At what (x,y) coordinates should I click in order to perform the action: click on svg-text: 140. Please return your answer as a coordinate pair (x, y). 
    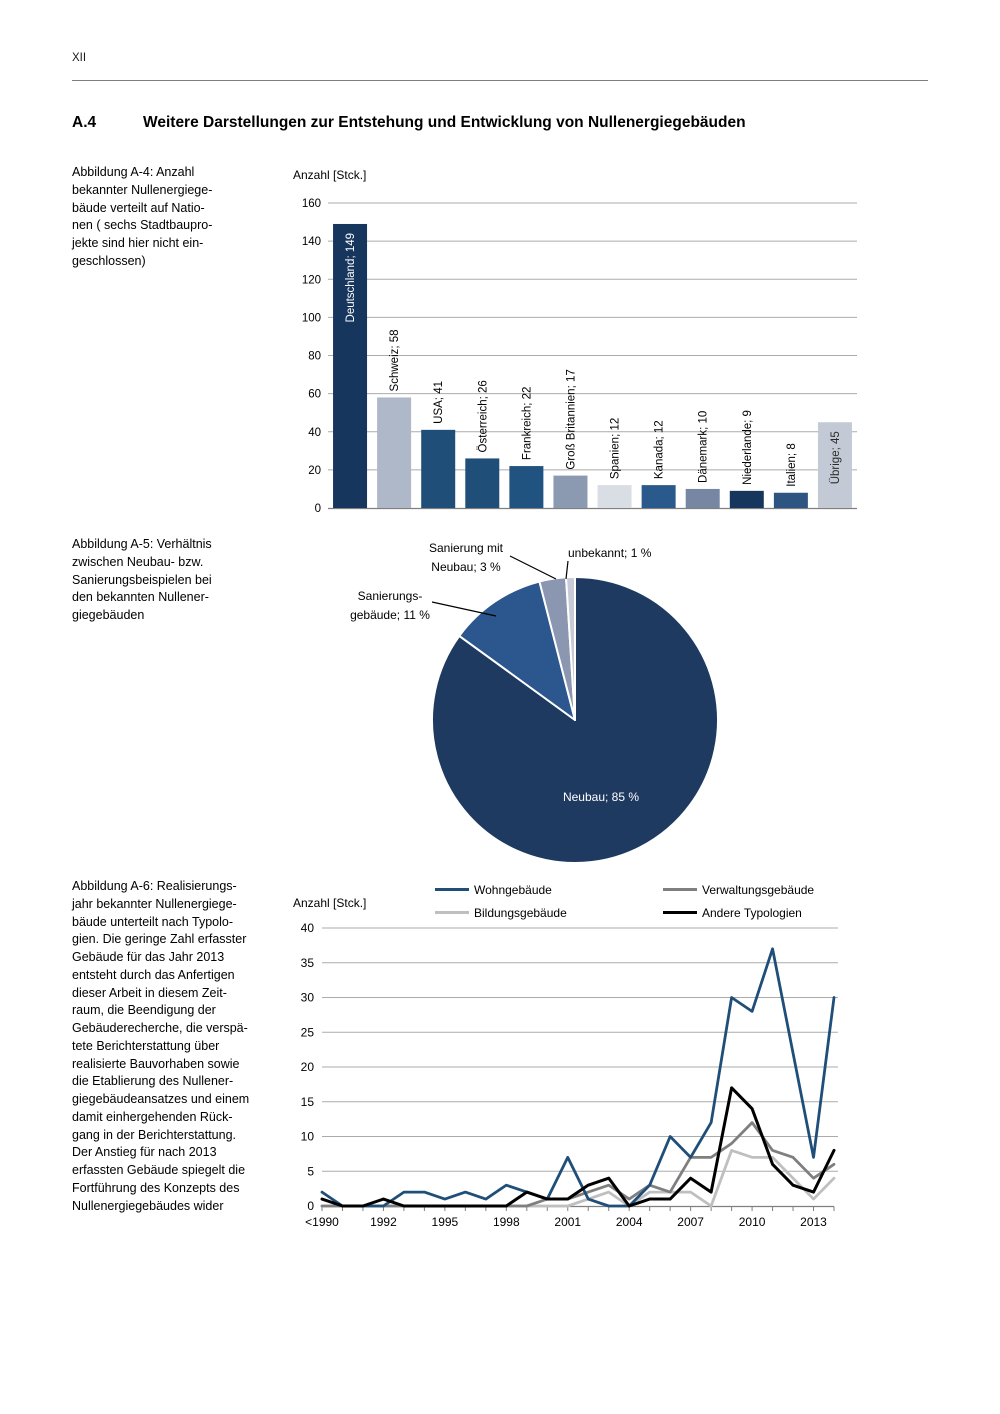
    Looking at the image, I should click on (311, 242).